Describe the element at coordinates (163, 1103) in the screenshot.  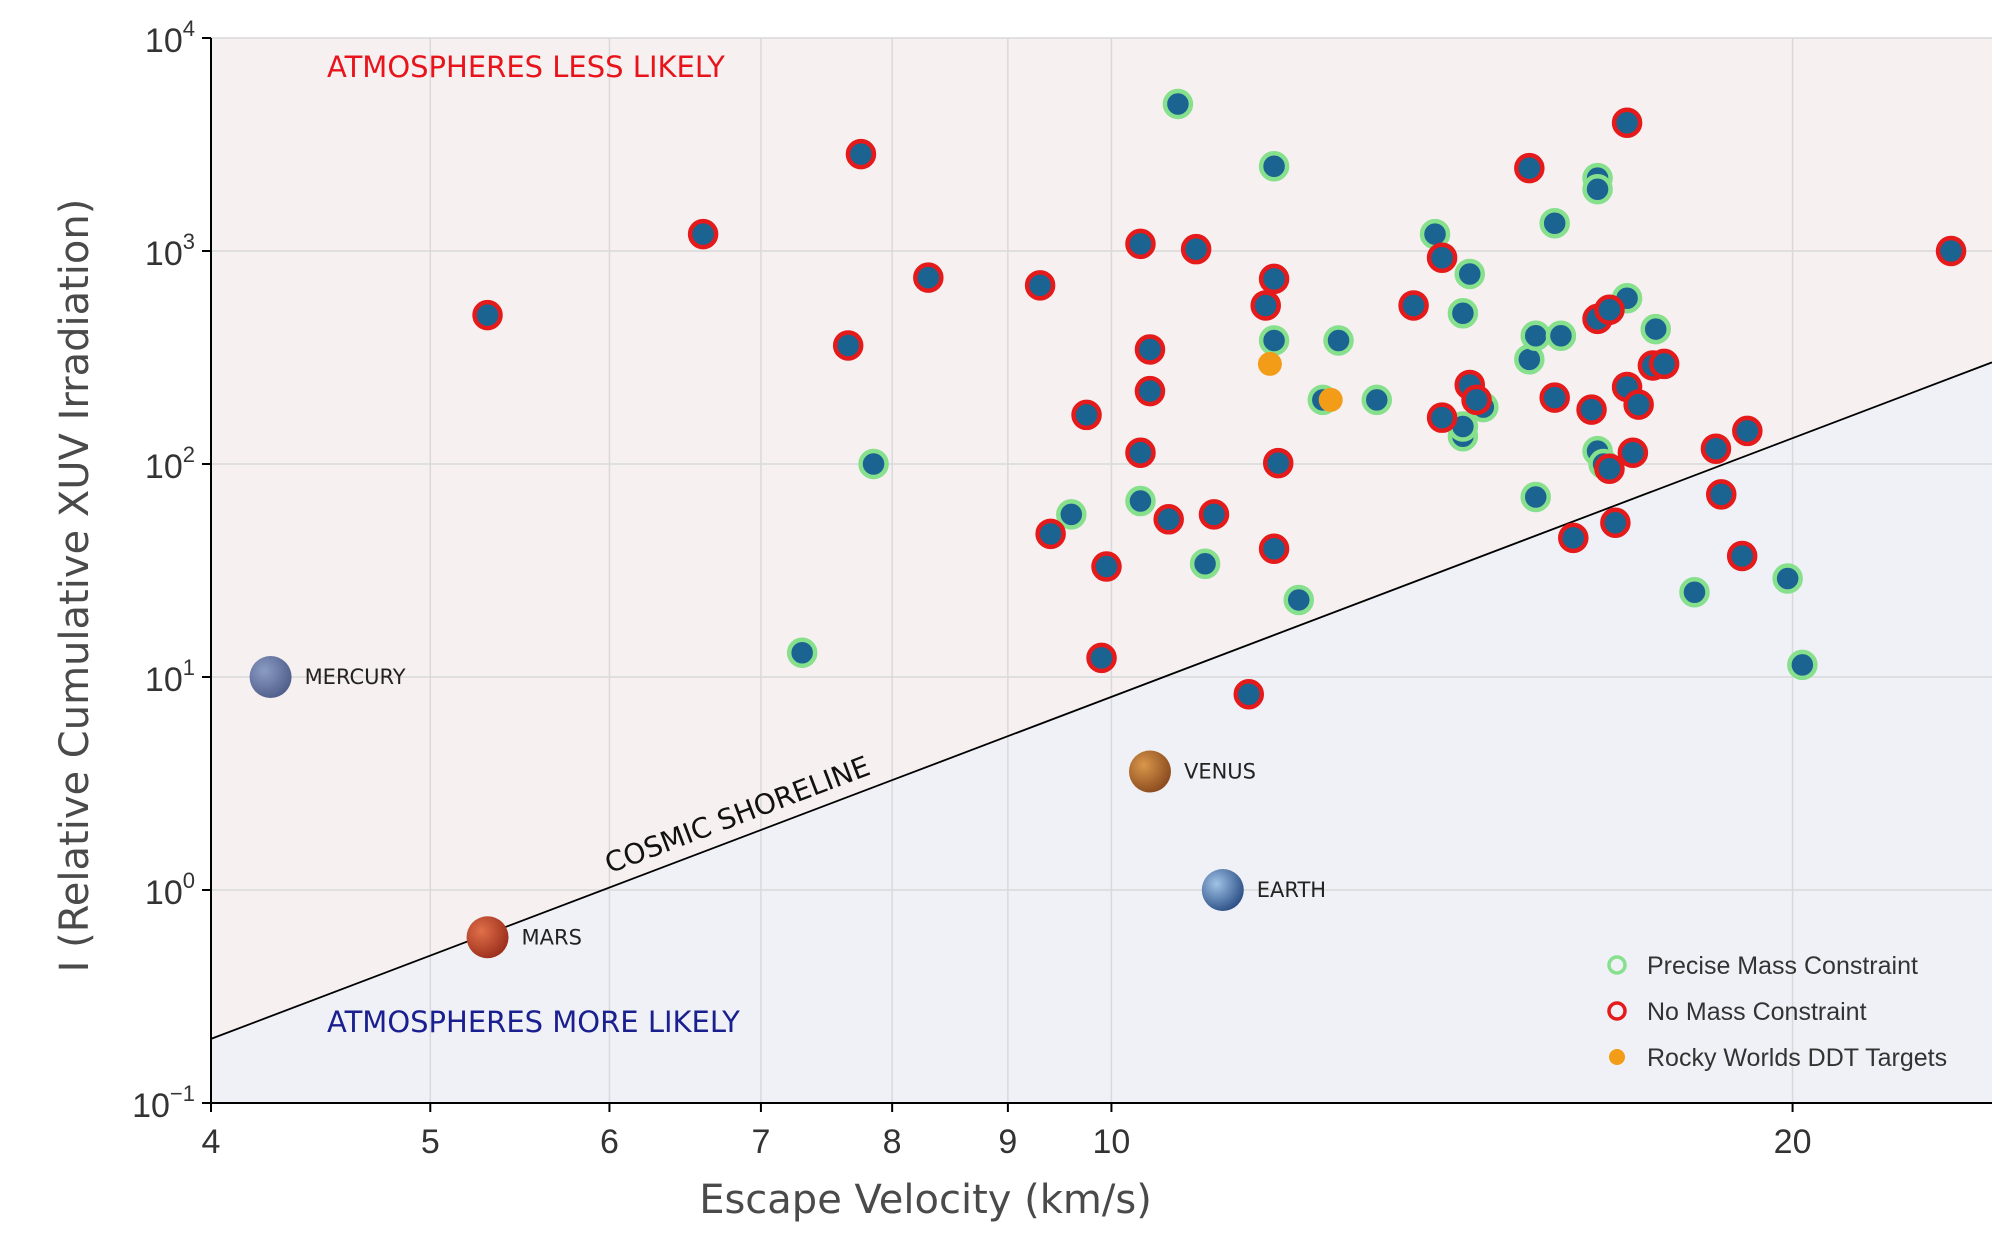
I see `y-tick-label: 10⁻¹` at that location.